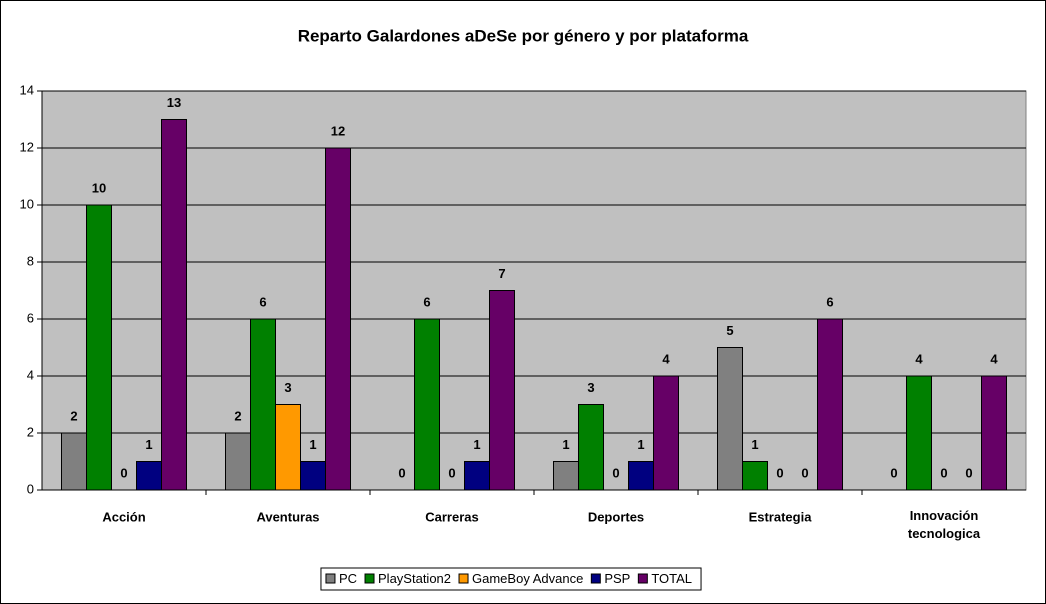  What do you see at coordinates (99, 187) in the screenshot?
I see `value-label: 10` at bounding box center [99, 187].